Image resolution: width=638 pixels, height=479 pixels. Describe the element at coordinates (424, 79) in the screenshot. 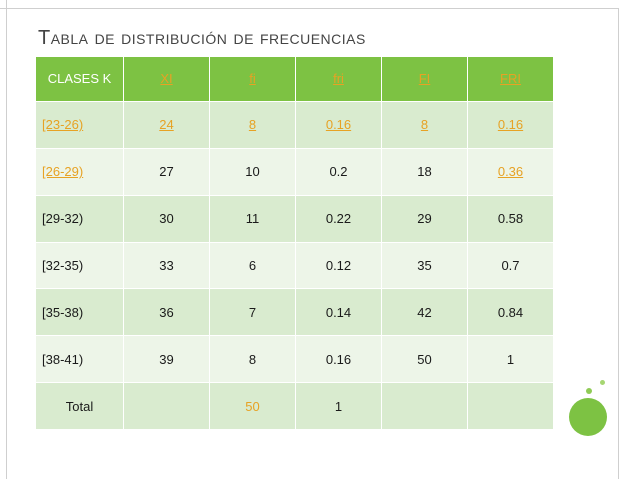

I see `header-fi-cumulative: FI` at that location.